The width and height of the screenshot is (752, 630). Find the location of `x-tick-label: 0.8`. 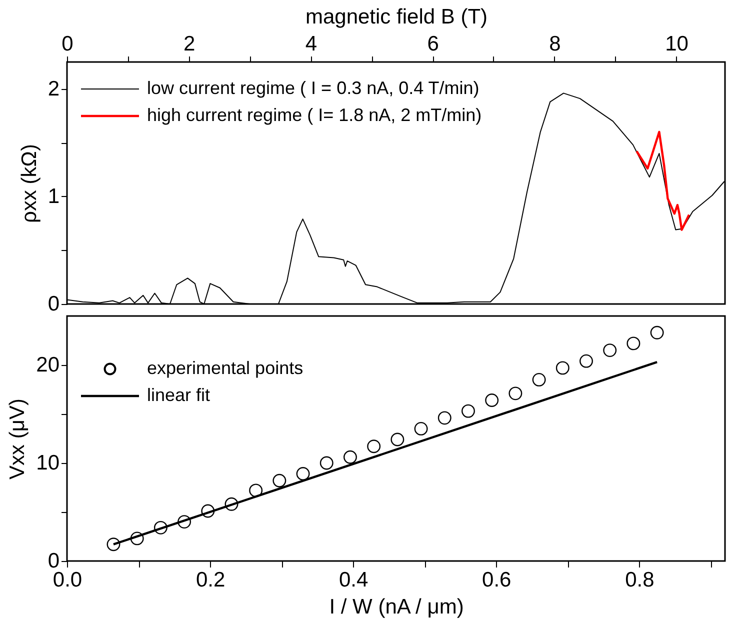

x-tick-label: 0.8 is located at coordinates (639, 580).